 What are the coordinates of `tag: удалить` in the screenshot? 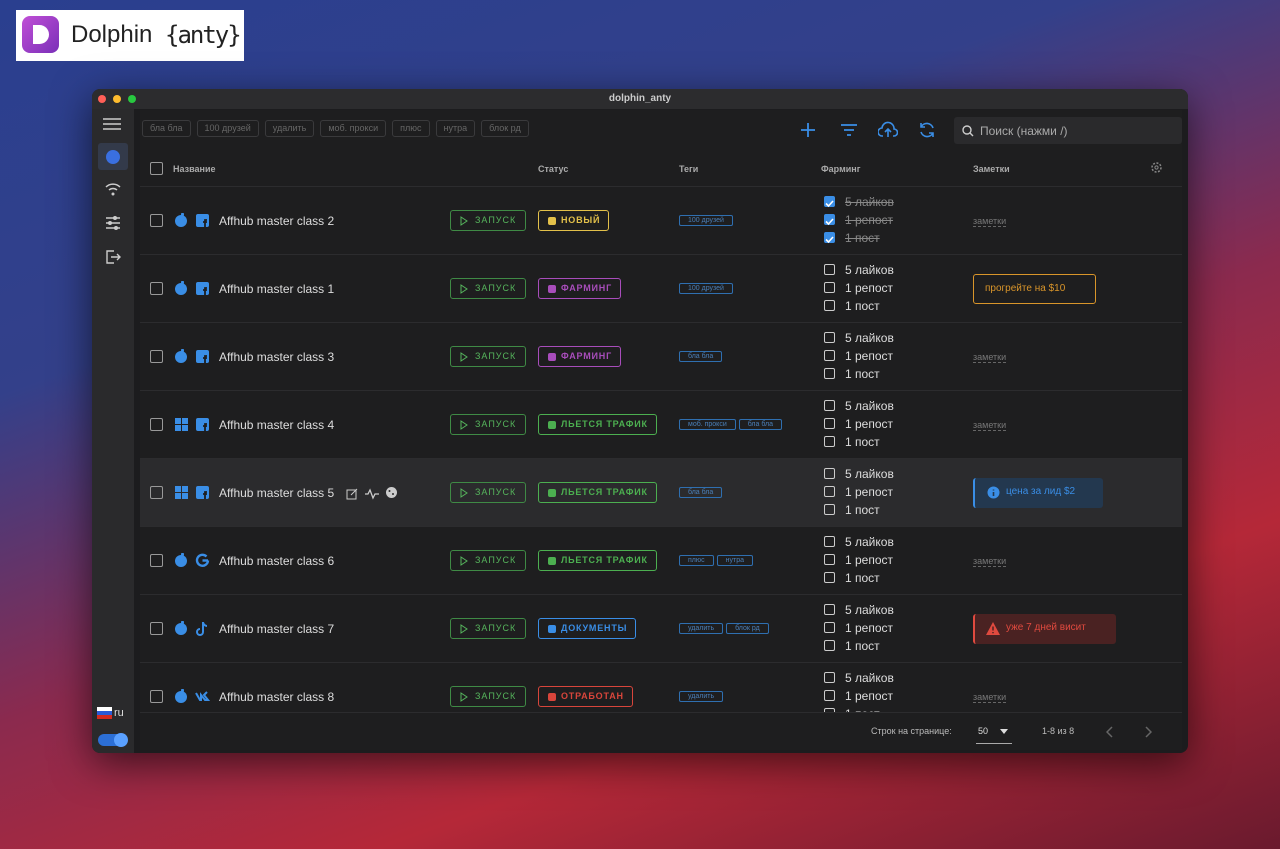 It's located at (701, 696).